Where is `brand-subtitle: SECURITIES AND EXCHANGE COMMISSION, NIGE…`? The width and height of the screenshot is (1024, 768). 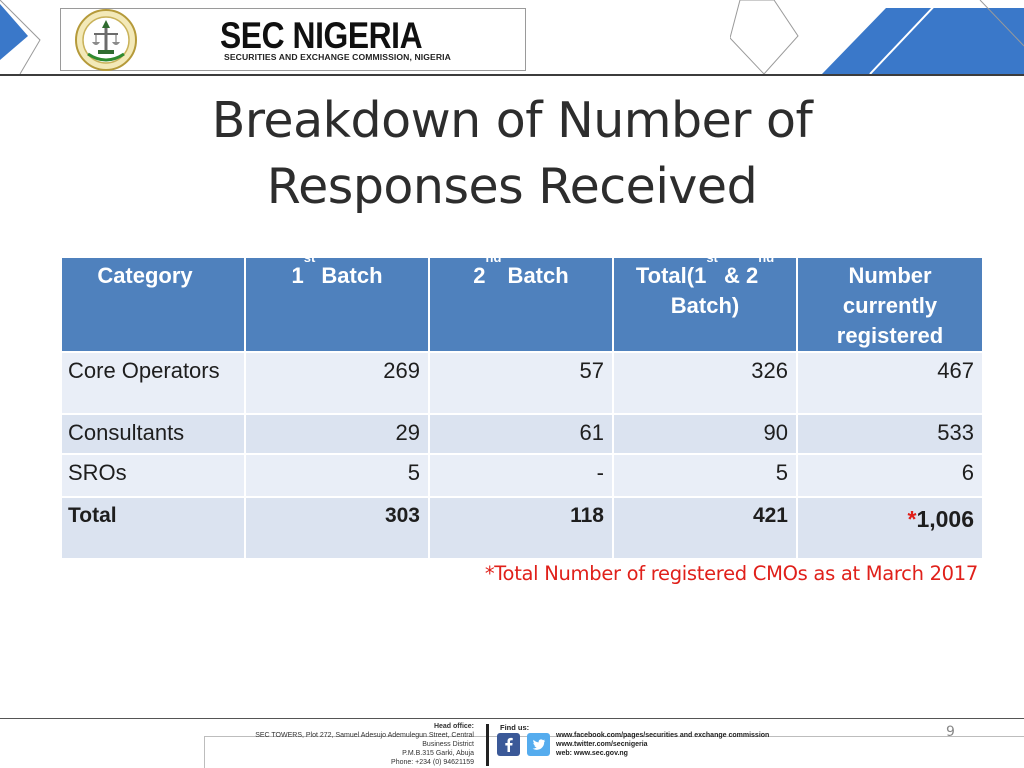
brand-subtitle: SECURITIES AND EXCHANGE COMMISSION, NIGE… is located at coordinates (337, 57).